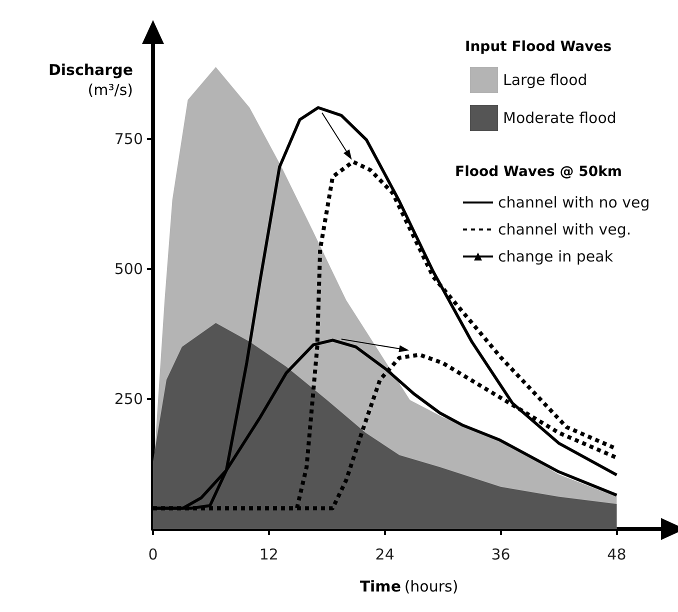  What do you see at coordinates (384, 555) in the screenshot?
I see `x-tick-label: 24` at bounding box center [384, 555].